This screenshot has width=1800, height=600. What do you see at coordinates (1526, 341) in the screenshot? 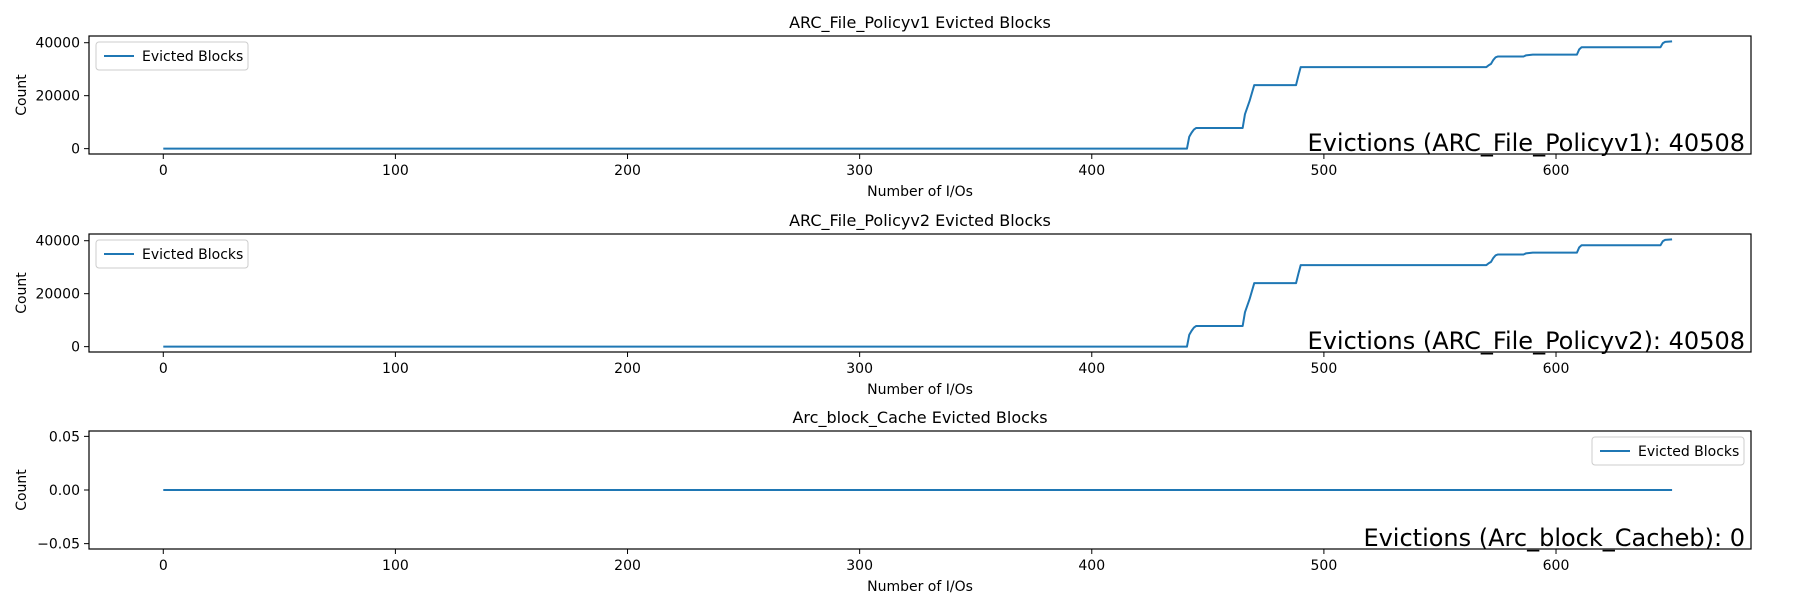
I see `evictions-annotation: Evictions (ARC_File_Policyv2): 40508` at bounding box center [1526, 341].